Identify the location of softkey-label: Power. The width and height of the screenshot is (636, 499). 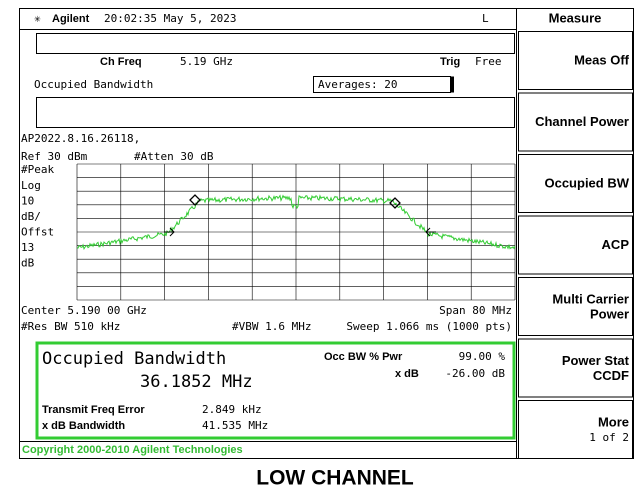
(609, 313).